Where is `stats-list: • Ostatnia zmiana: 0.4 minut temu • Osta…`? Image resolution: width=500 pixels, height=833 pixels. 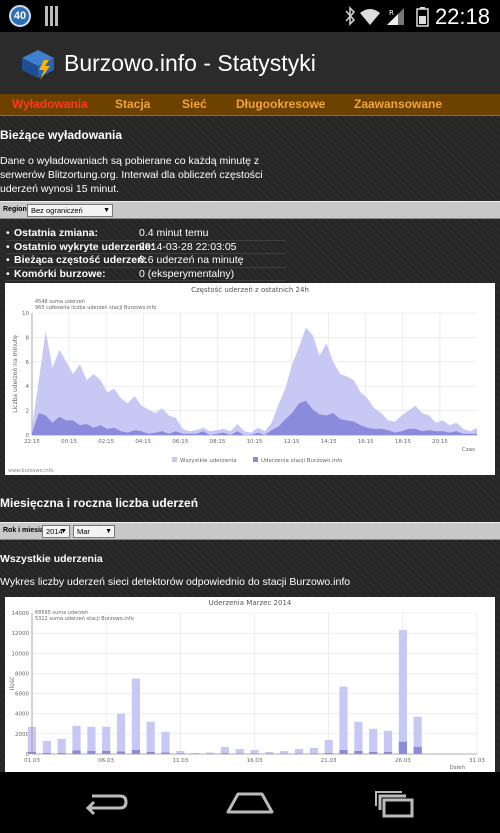 stats-list: • Ostatnia zmiana: 0.4 minut temu • Osta… is located at coordinates (146, 254).